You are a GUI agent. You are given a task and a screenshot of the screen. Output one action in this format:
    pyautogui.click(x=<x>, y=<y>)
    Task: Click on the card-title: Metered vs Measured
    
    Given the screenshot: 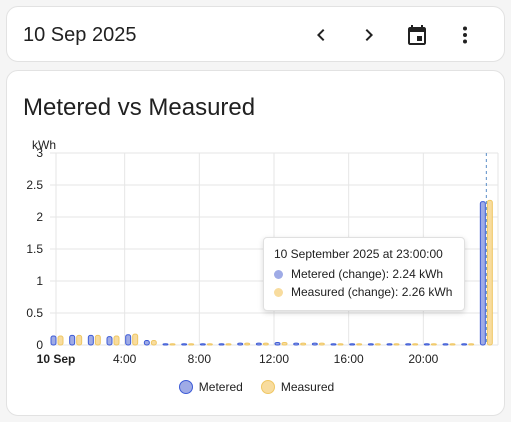 What is the action you would take?
    pyautogui.click(x=139, y=107)
    